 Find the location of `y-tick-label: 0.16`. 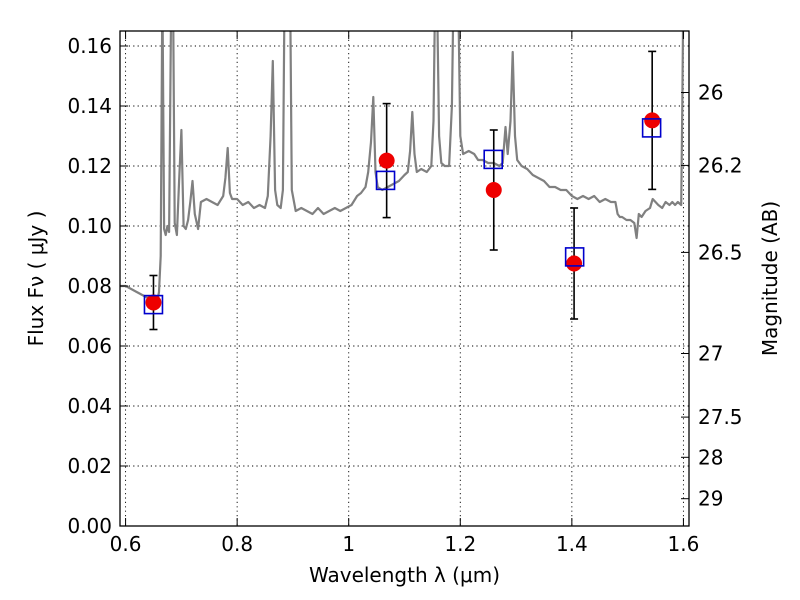

y-tick-label: 0.16 is located at coordinates (89, 46).